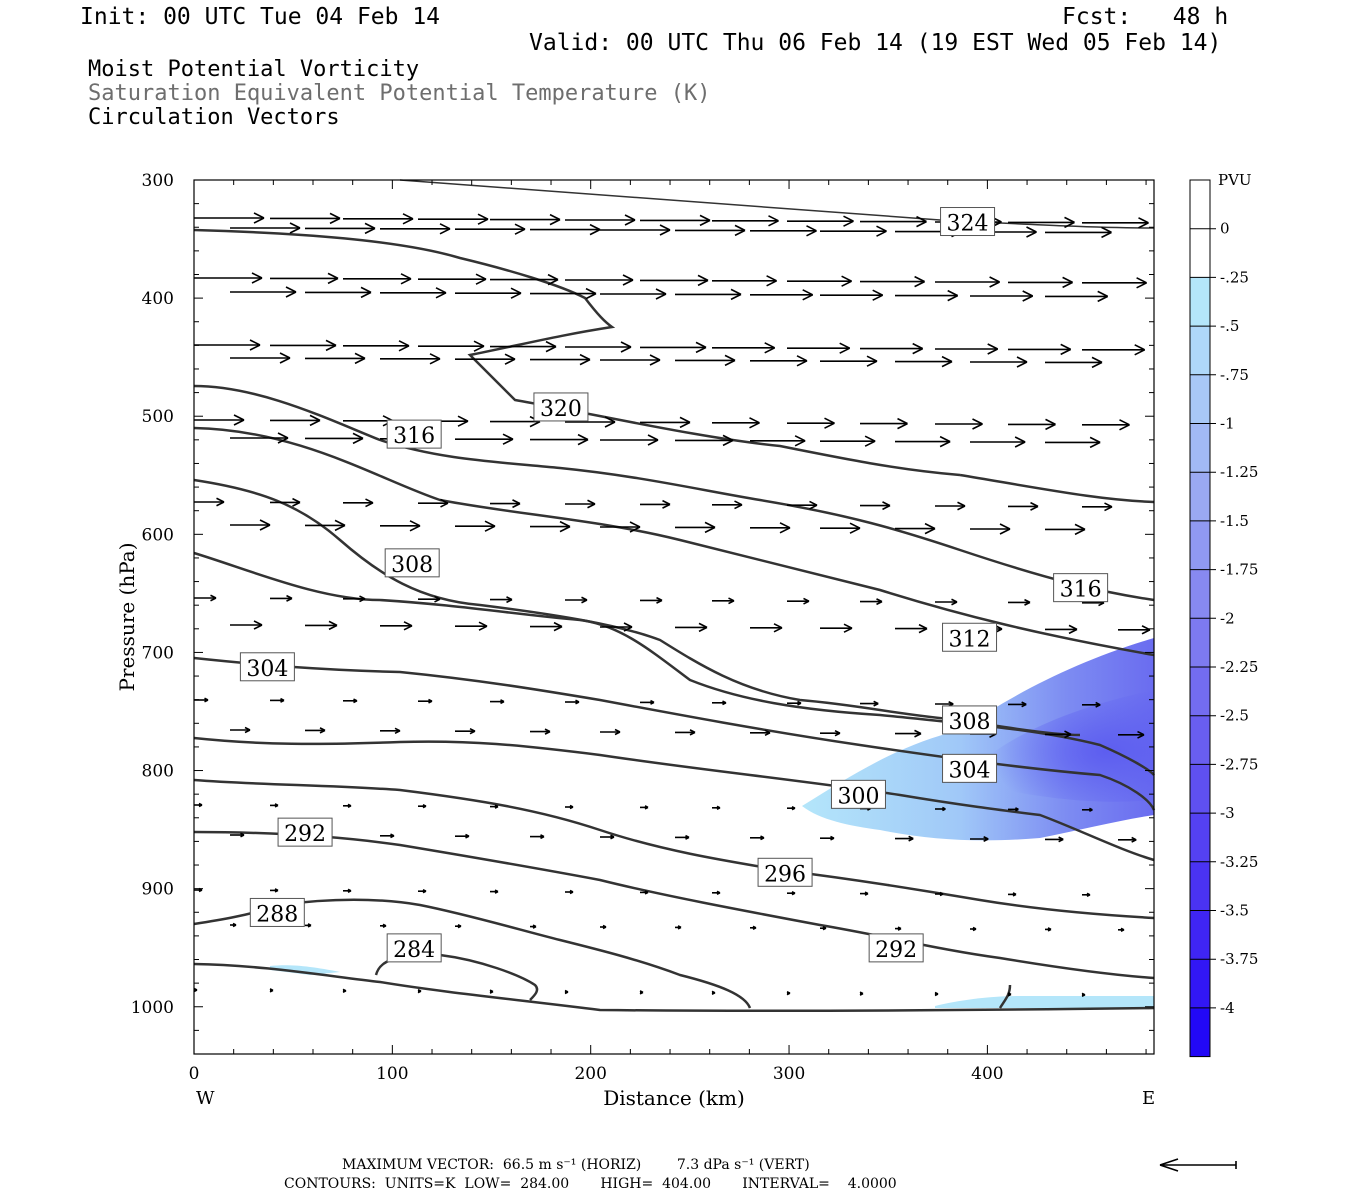 This screenshot has width=1350, height=1200. Describe the element at coordinates (127, 617) in the screenshot. I see `y-axis-title: Pressure (hPa)` at that location.